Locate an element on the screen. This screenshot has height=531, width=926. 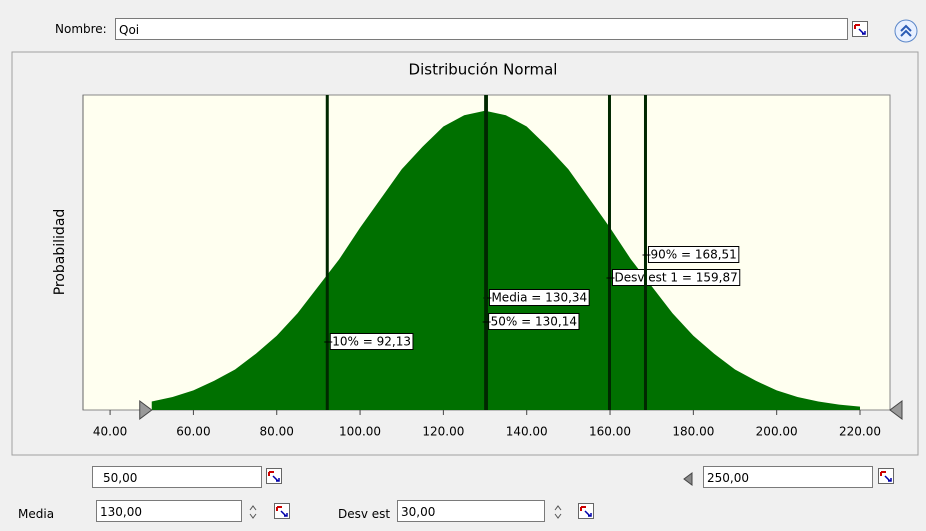
left-bound-handle is located at coordinates (146, 410).